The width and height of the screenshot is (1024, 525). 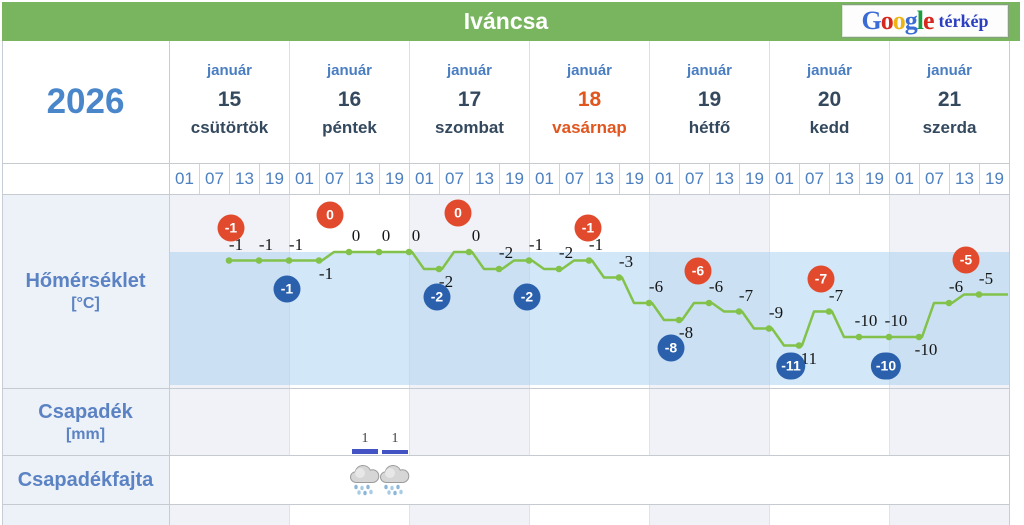 I want to click on day-number: 17, so click(x=469, y=99).